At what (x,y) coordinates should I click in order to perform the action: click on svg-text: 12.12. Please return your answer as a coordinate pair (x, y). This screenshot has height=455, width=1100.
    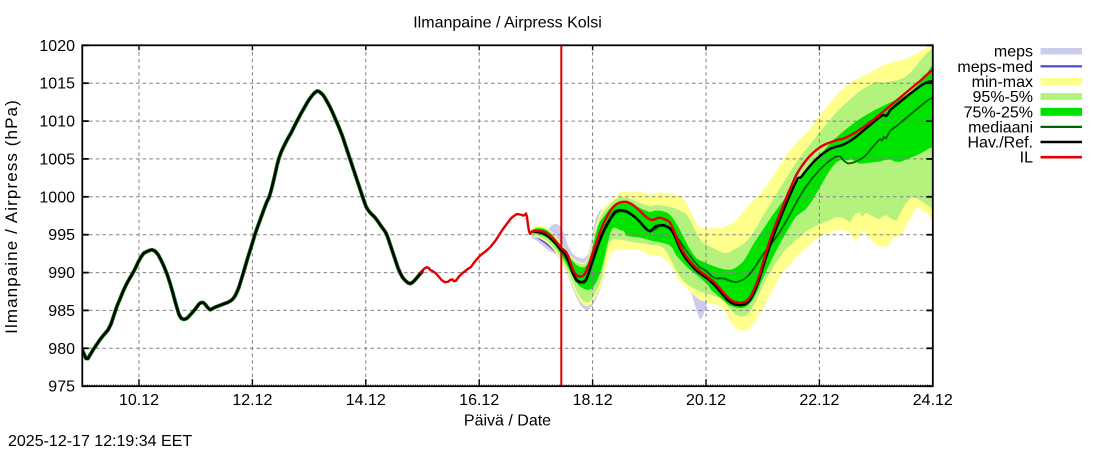
    Looking at the image, I should click on (252, 400).